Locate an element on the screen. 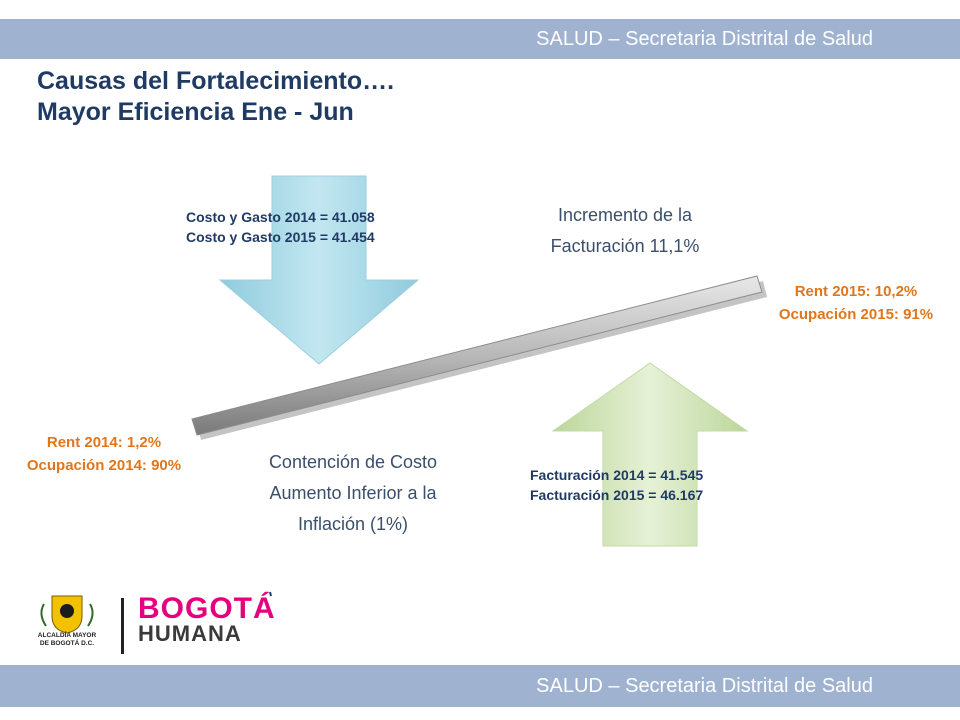 This screenshot has height=720, width=960. containment-label-line-1: Contención de Costo is located at coordinates (353, 462).